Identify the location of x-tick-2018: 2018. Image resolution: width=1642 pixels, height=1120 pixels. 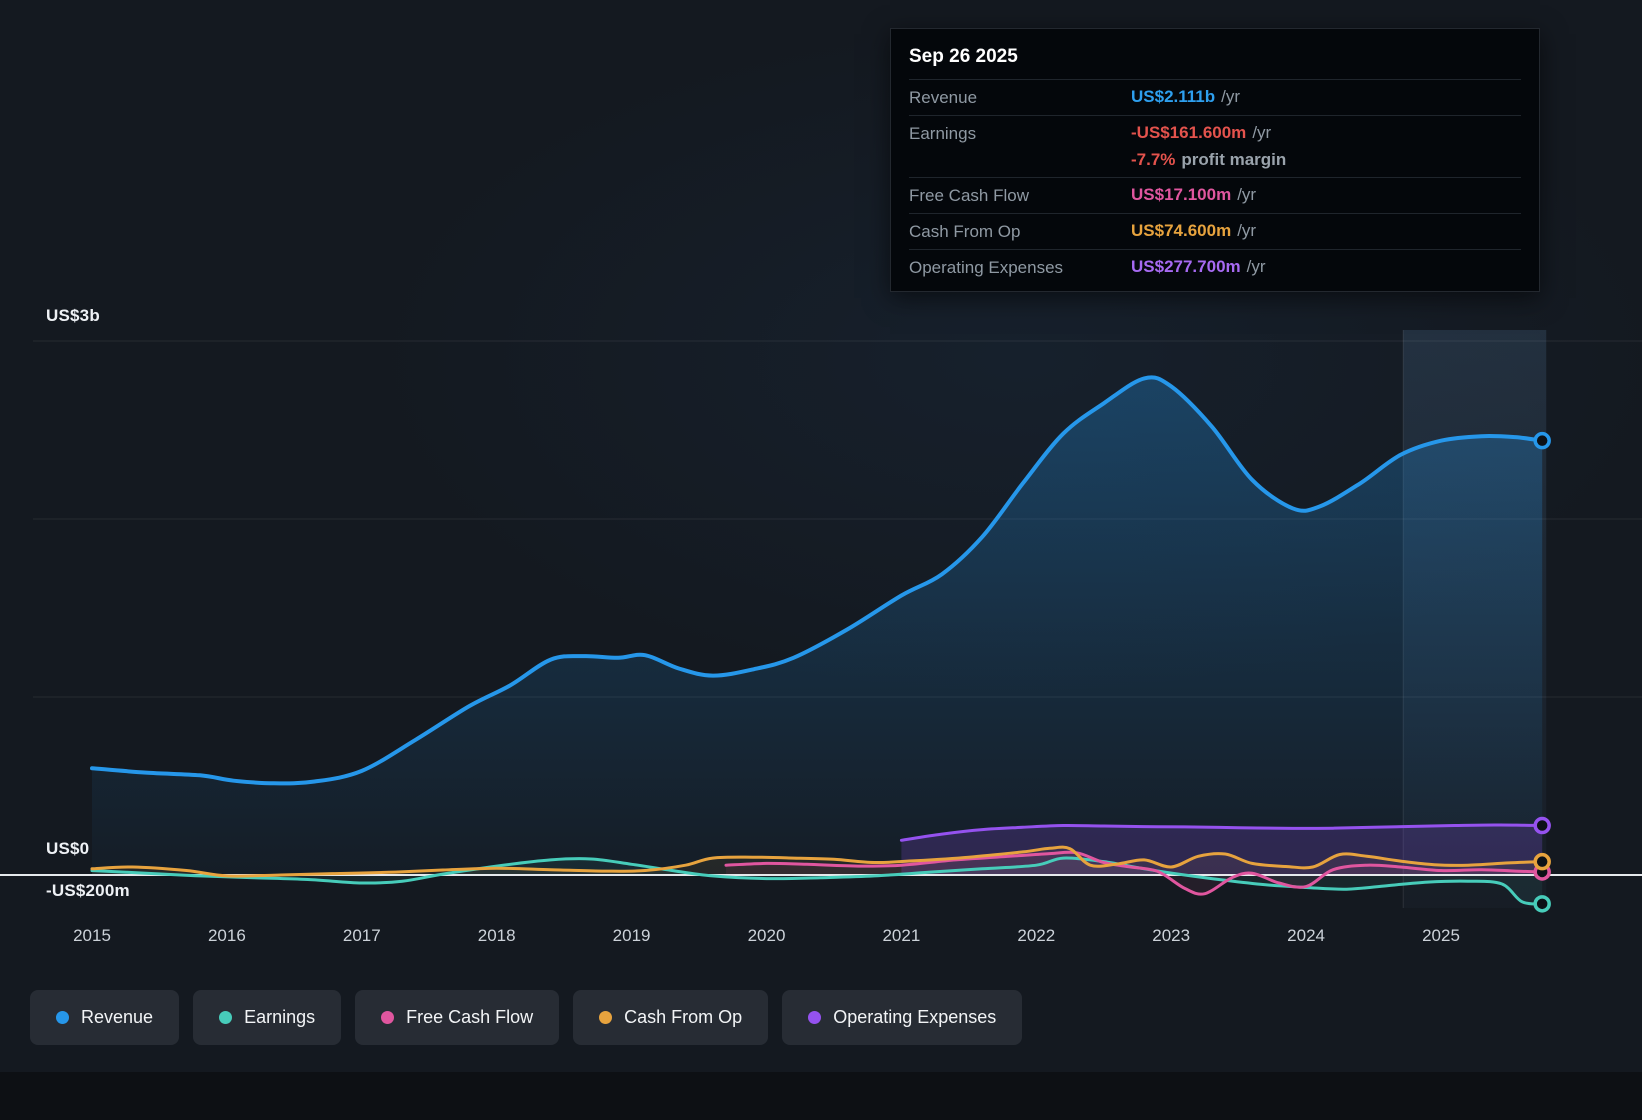
(496, 935).